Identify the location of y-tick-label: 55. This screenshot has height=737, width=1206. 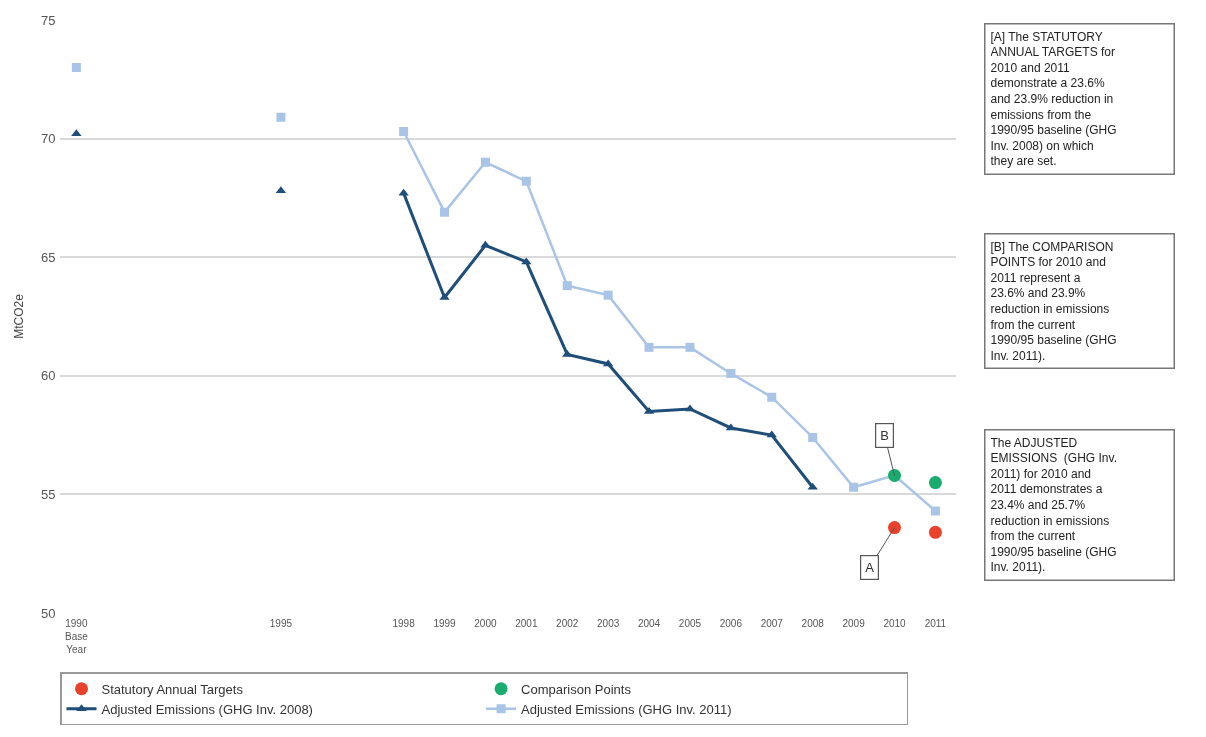
(48, 494).